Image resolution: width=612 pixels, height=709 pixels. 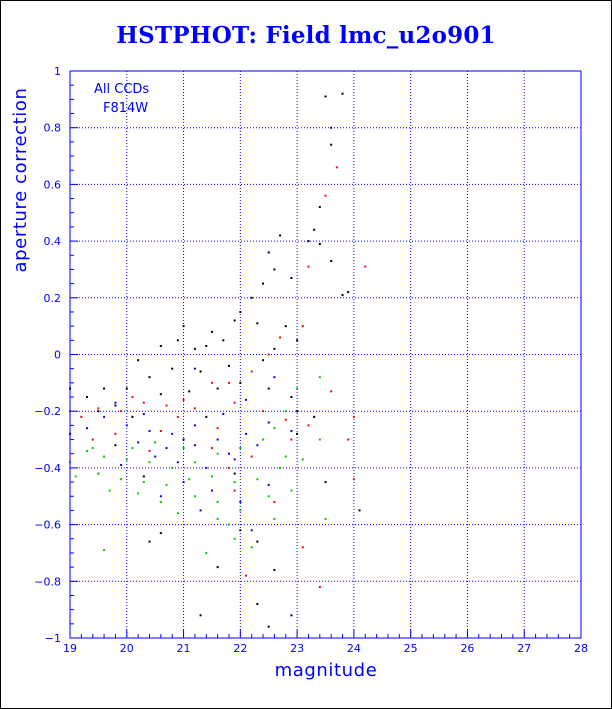 I want to click on y-tick-label: 1, so click(x=57, y=71).